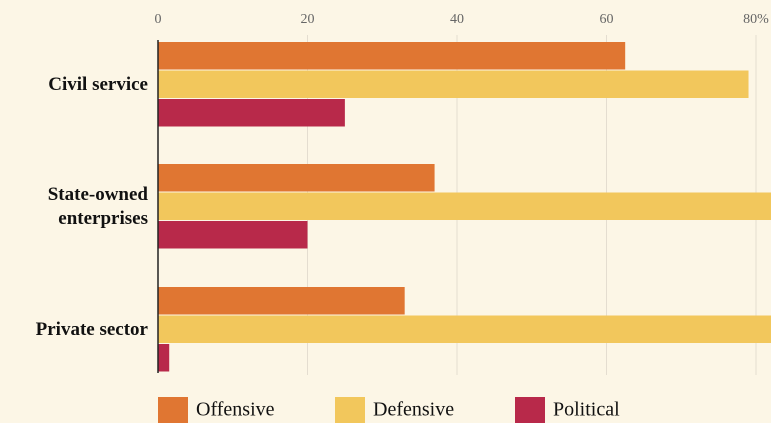 The height and width of the screenshot is (423, 771). I want to click on legend-label: Offensive, so click(235, 410).